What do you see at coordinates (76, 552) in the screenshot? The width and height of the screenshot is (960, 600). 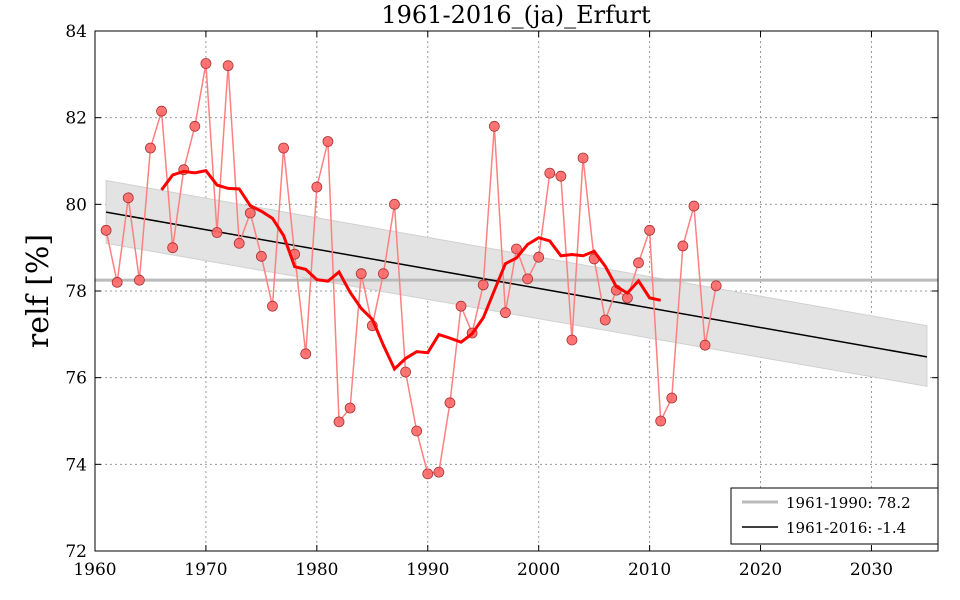 I see `y-tick-label: 72` at bounding box center [76, 552].